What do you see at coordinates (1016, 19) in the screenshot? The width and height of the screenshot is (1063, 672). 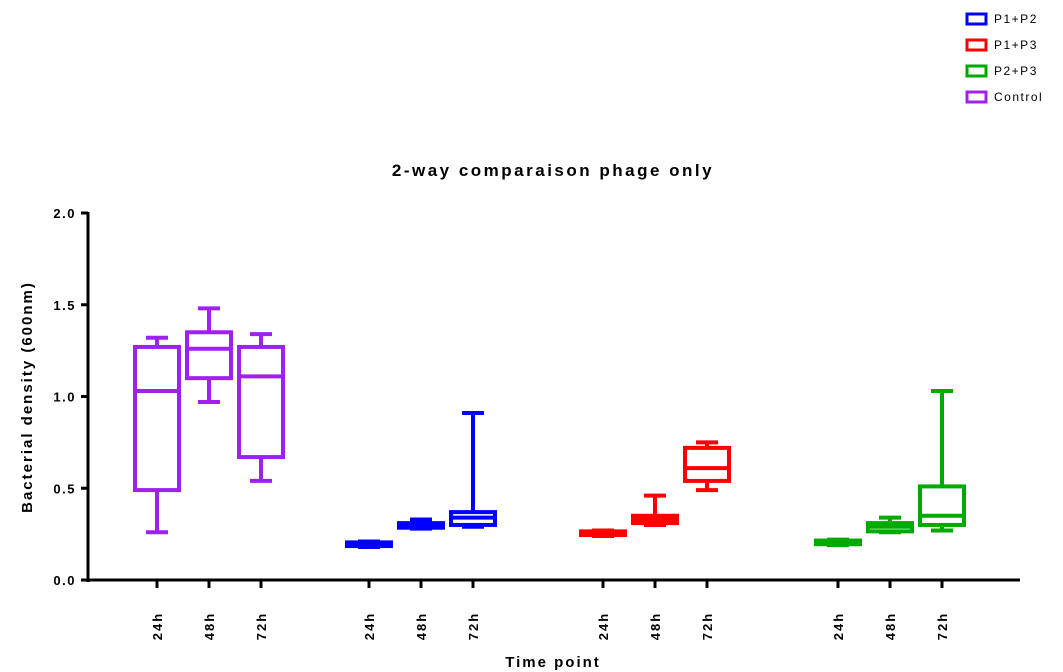 I see `legend-label: P1+P2` at bounding box center [1016, 19].